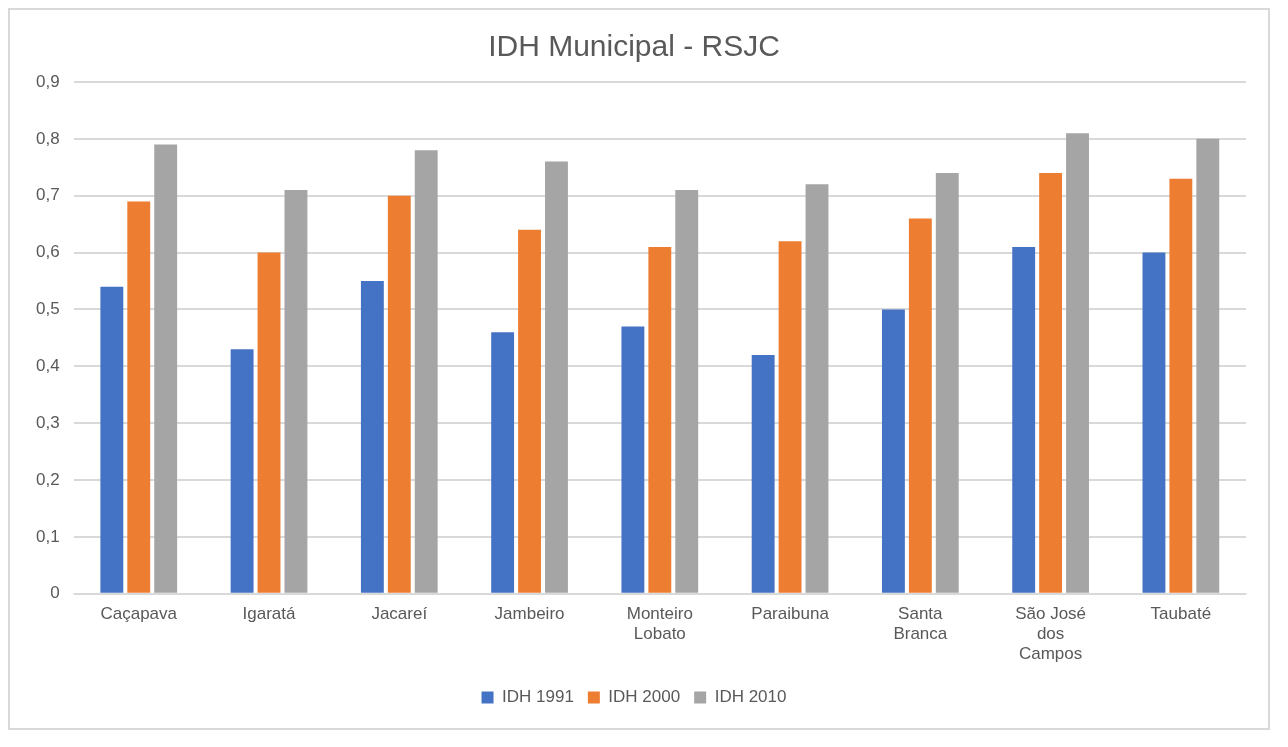  Describe the element at coordinates (644, 697) in the screenshot. I see `legend-label: IDH 2000` at that location.